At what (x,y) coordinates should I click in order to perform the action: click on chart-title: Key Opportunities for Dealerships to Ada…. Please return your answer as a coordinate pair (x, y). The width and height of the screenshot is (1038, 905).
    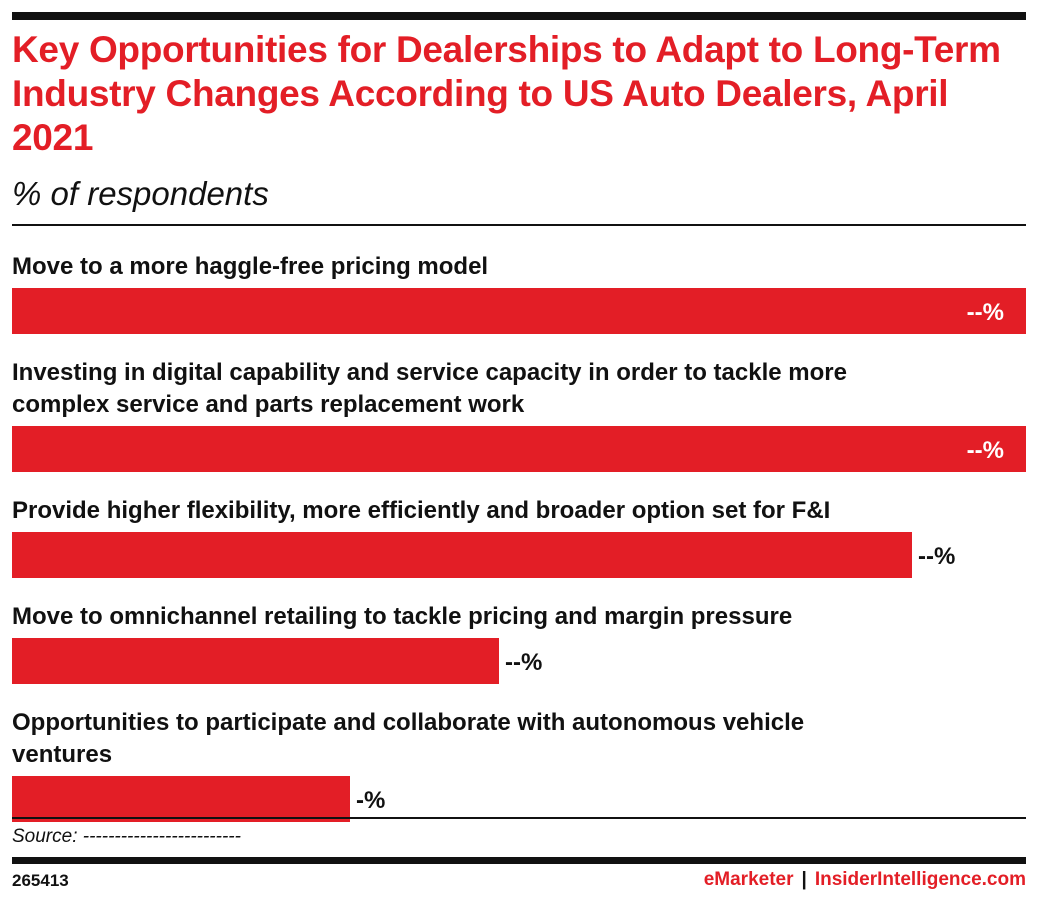
    Looking at the image, I should click on (506, 93).